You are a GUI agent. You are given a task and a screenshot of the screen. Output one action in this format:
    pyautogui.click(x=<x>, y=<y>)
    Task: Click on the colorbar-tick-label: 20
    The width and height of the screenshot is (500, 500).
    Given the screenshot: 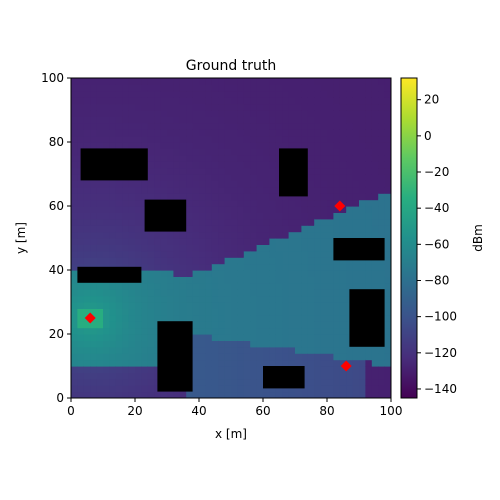 What is the action you would take?
    pyautogui.click(x=431, y=100)
    